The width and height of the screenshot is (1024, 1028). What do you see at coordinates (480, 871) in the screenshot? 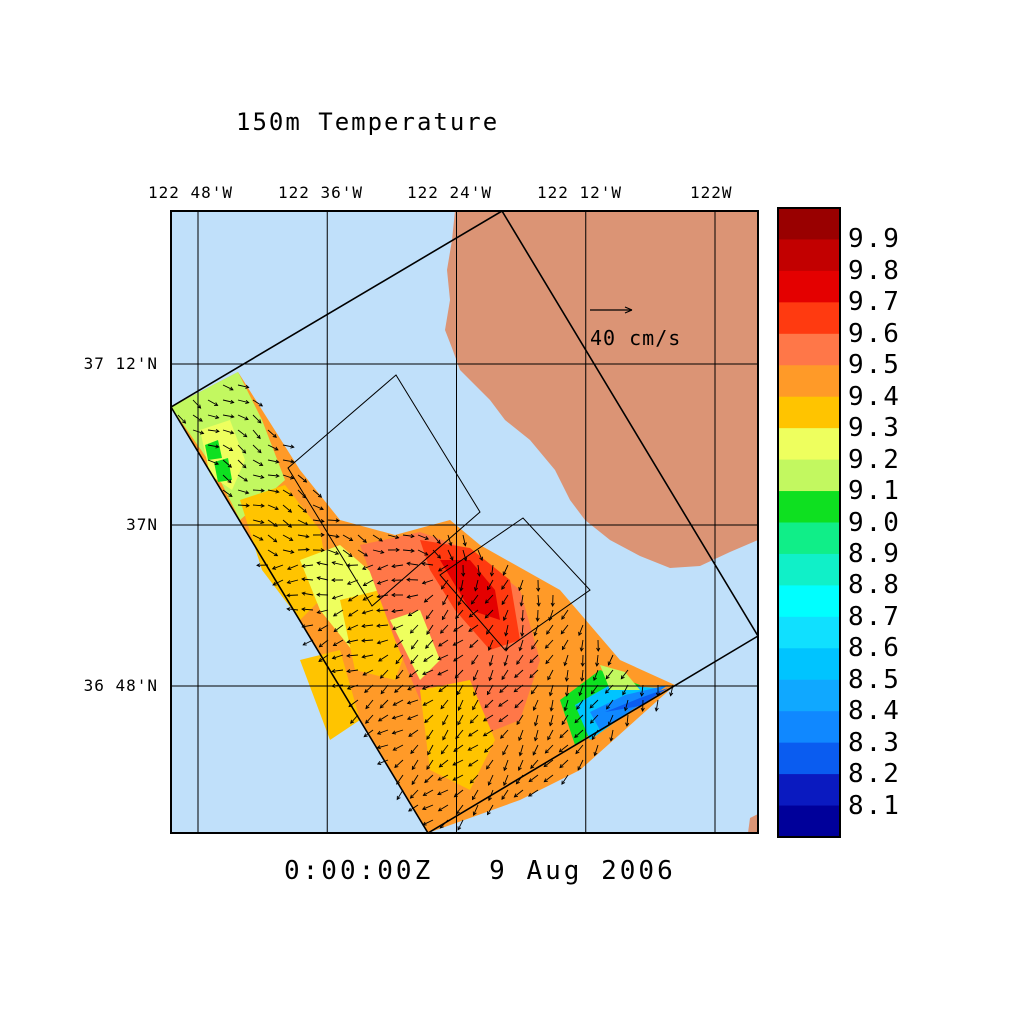
I see `time-stamp: 0:00:00Z 9 Aug 2006` at bounding box center [480, 871].